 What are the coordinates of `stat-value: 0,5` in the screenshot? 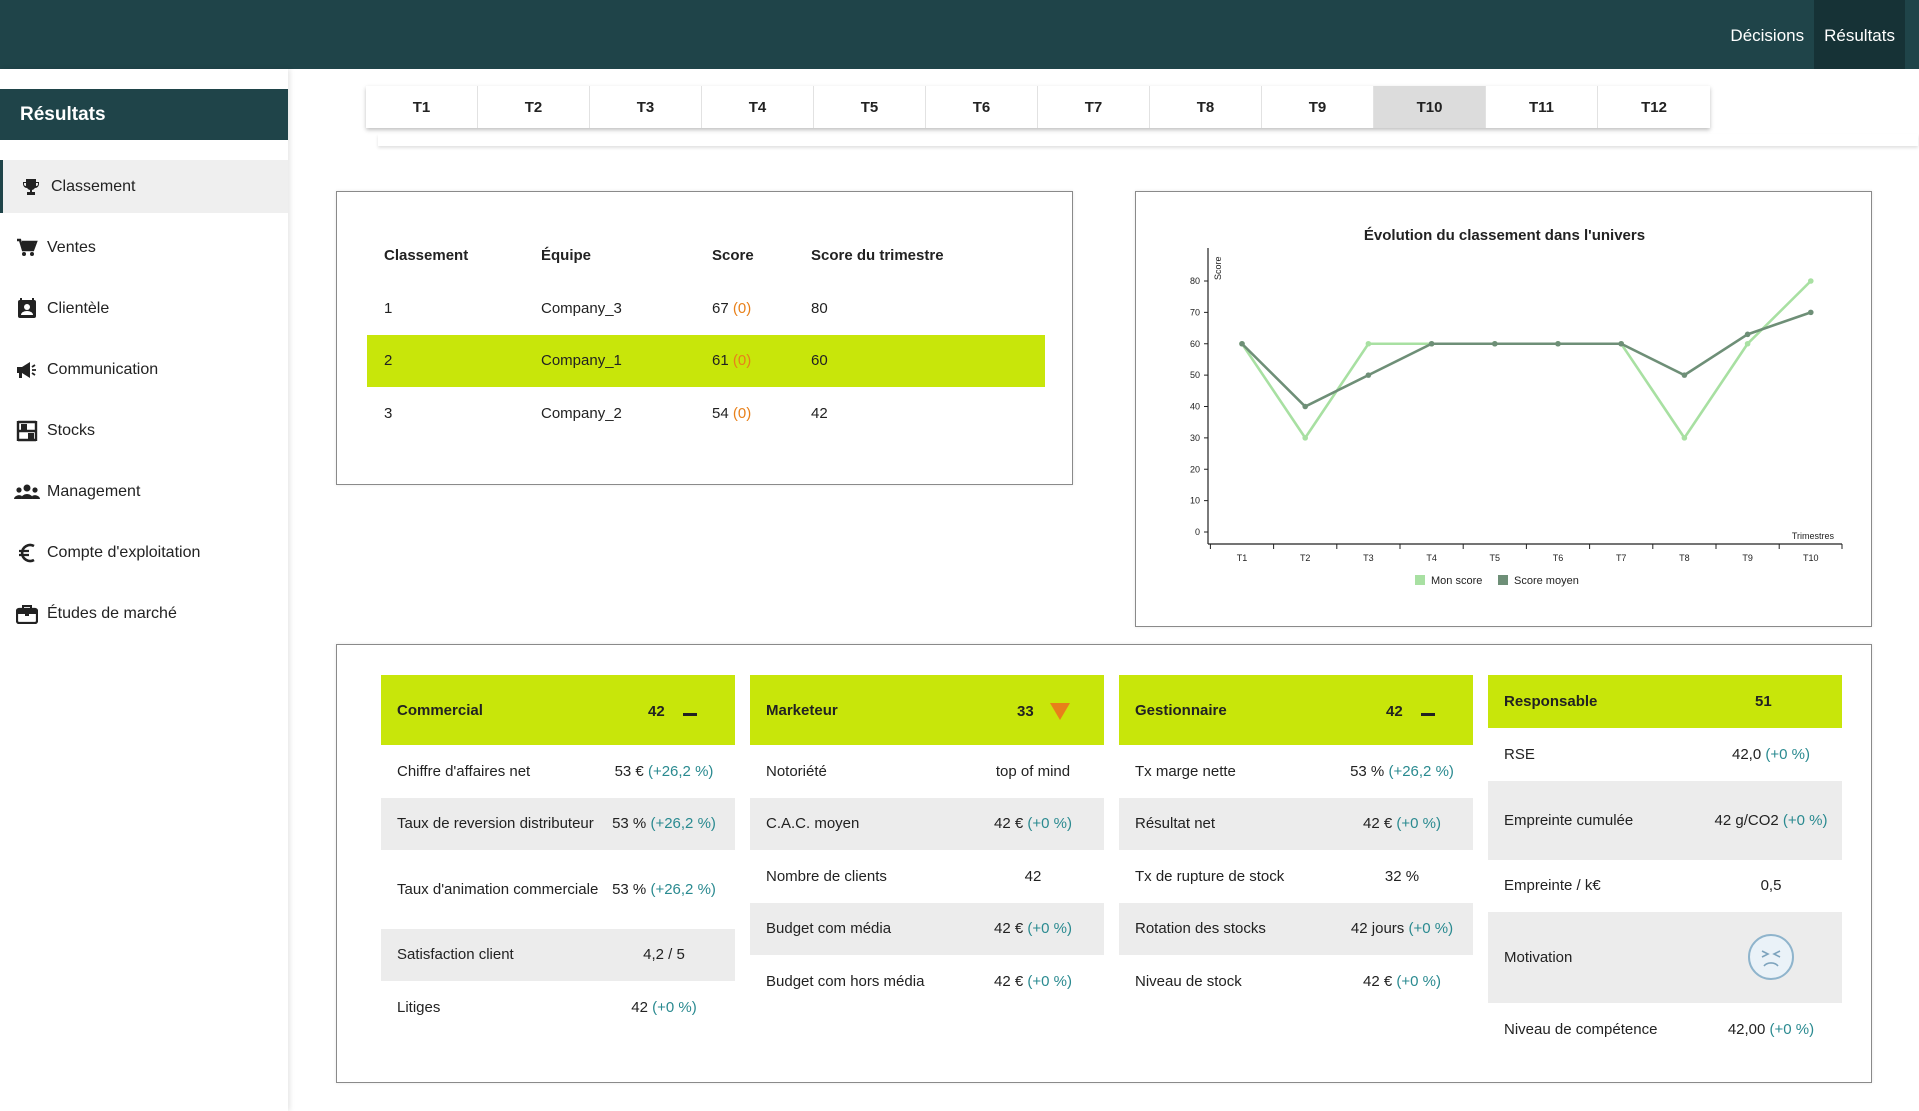 It's located at (1771, 886).